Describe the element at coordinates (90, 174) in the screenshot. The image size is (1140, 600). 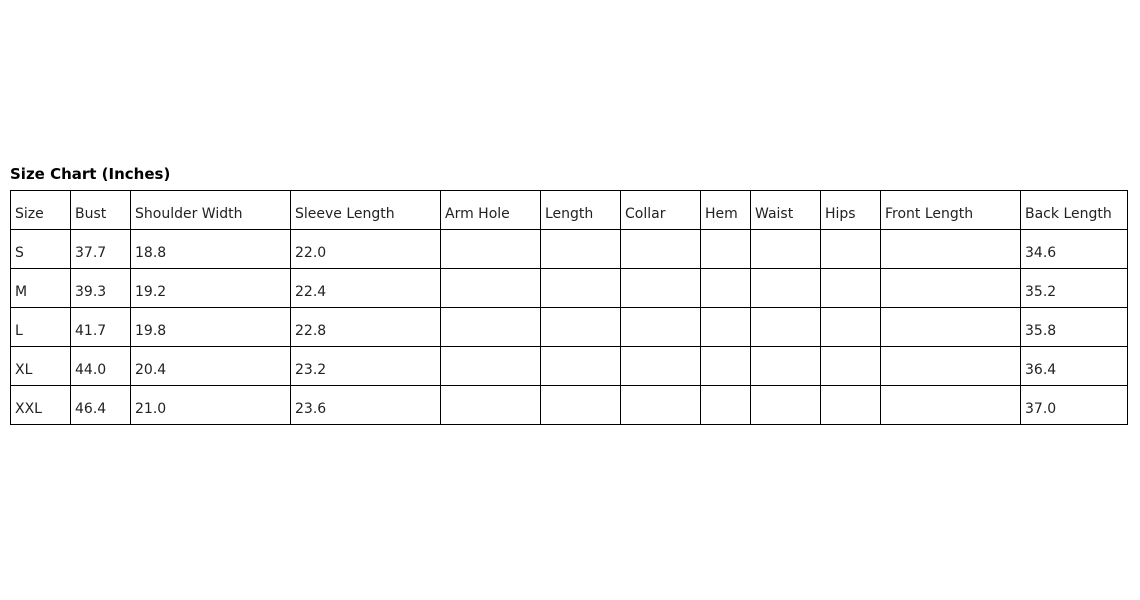
I see `size-chart-title: Size Chart (Inches)` at that location.